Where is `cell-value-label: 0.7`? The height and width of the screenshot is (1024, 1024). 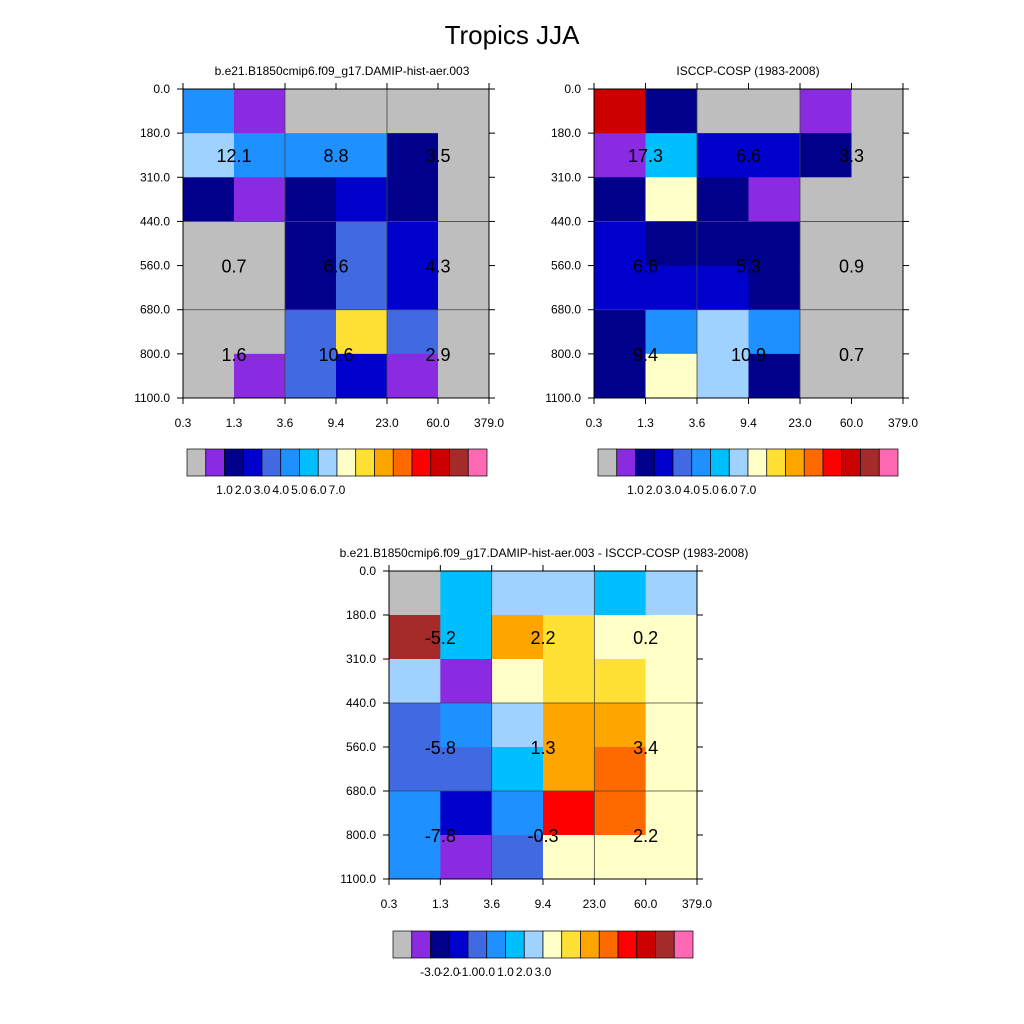 cell-value-label: 0.7 is located at coordinates (233, 267).